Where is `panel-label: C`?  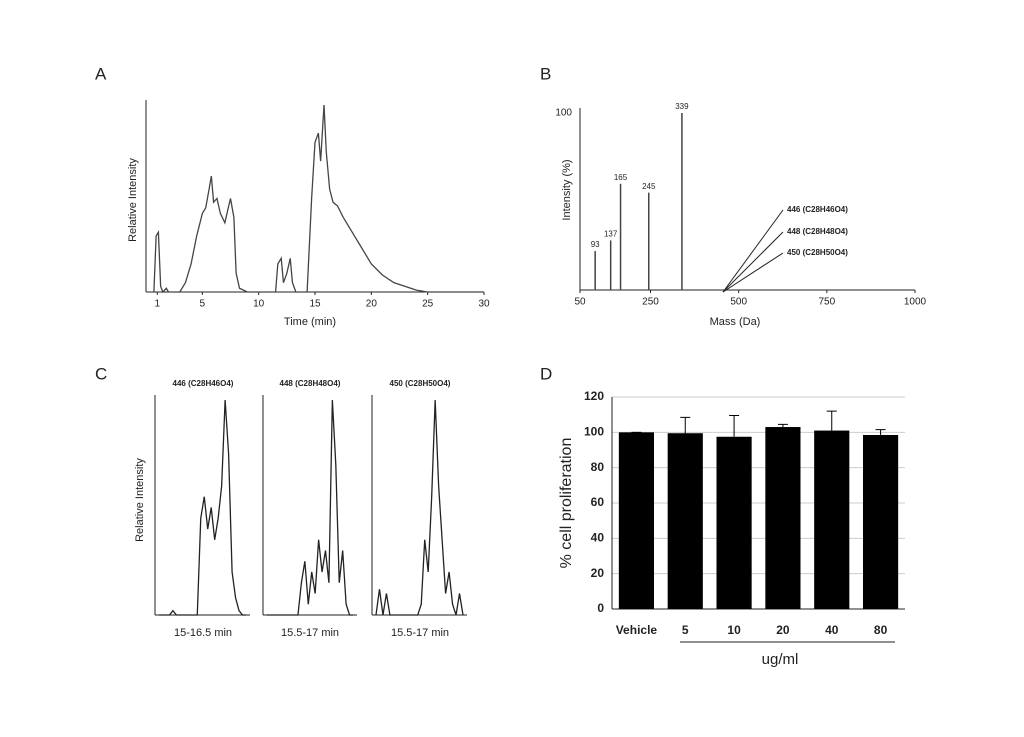 panel-label: C is located at coordinates (101, 373).